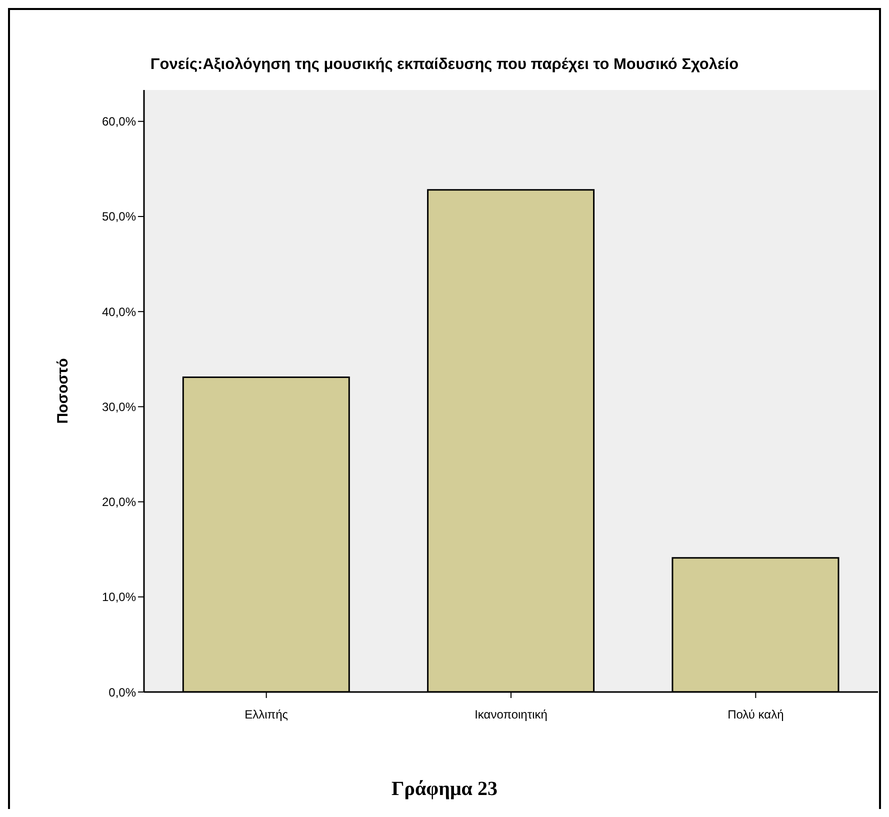  I want to click on y-tick-label: 0,0%, so click(122, 692).